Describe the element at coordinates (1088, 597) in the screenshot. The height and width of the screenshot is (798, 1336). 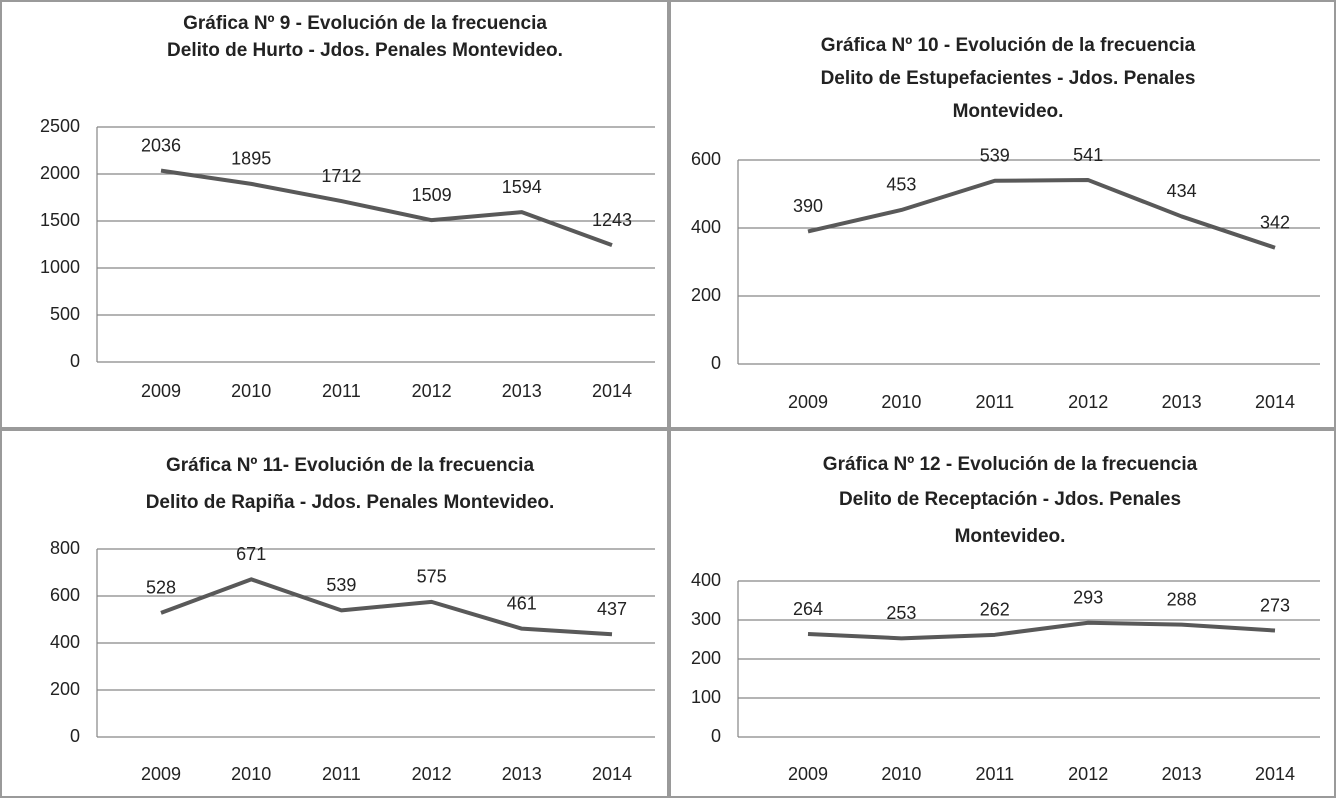
I see `data-label: 293` at that location.